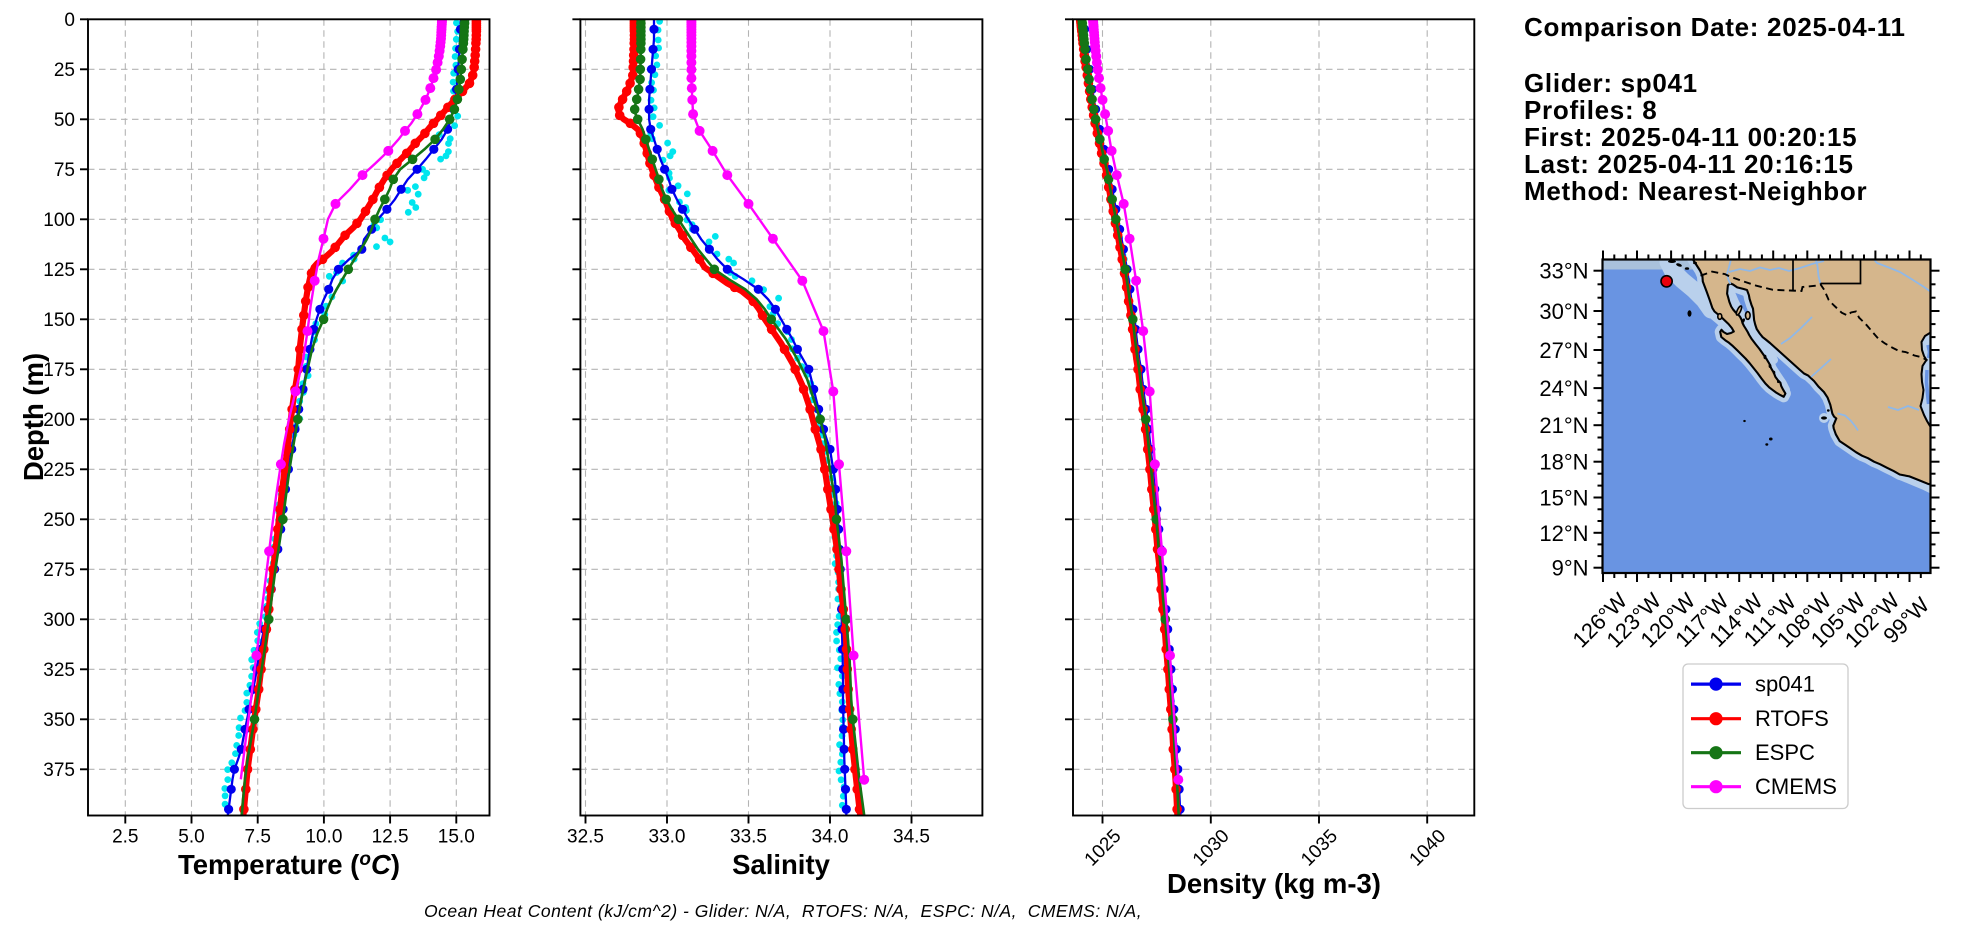 Image resolution: width=1978 pixels, height=939 pixels. Describe the element at coordinates (1563, 533) in the screenshot. I see `svg-text: 12°N` at that location.